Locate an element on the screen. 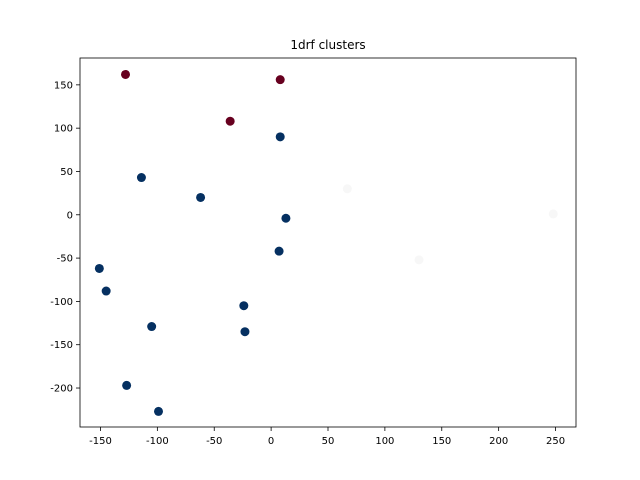  y-tick-label: 0 is located at coordinates (70, 215).